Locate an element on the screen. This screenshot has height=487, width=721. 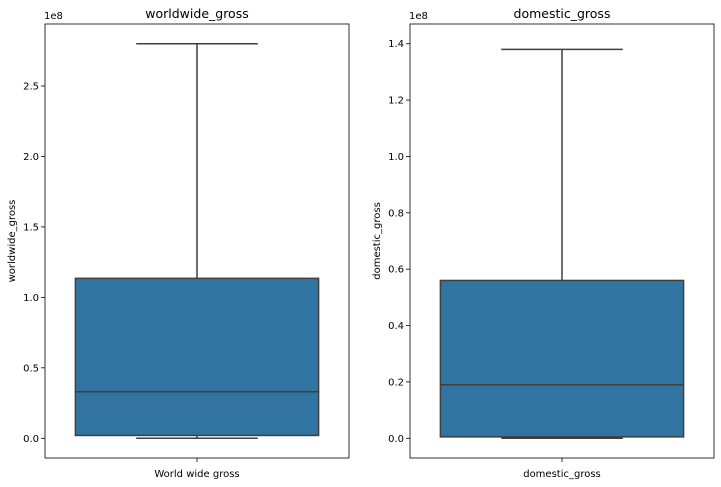
domestic-gross-y-tick-label: 1.4 is located at coordinates (396, 44).